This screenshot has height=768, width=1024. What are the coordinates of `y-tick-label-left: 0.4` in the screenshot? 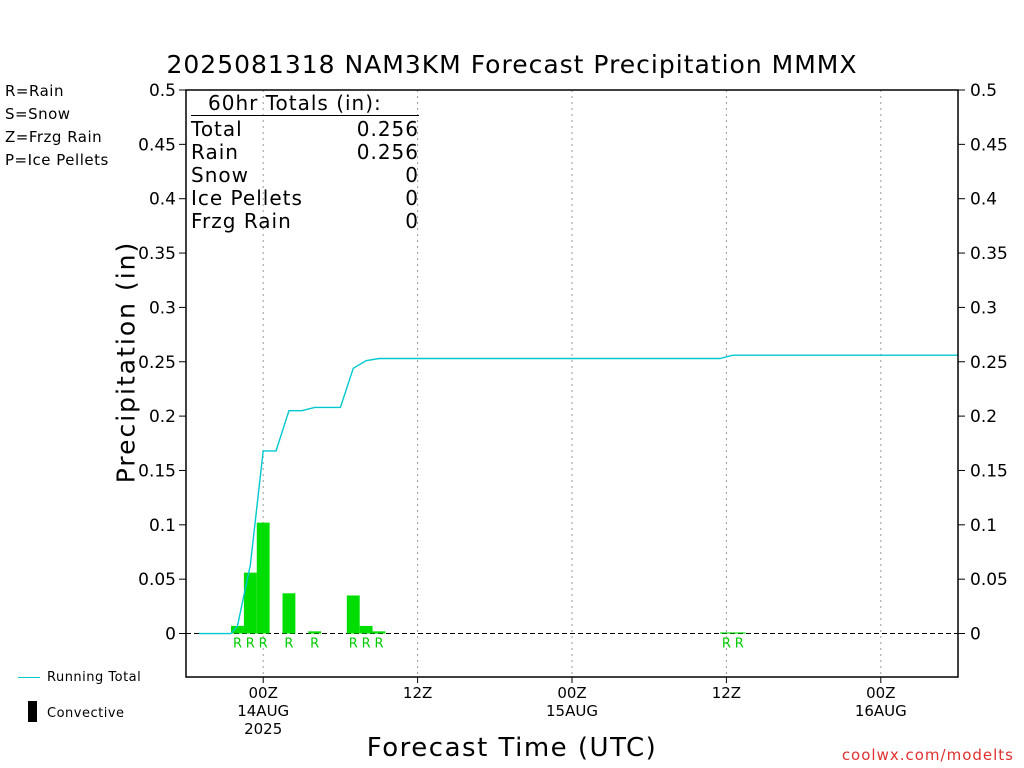 It's located at (162, 200).